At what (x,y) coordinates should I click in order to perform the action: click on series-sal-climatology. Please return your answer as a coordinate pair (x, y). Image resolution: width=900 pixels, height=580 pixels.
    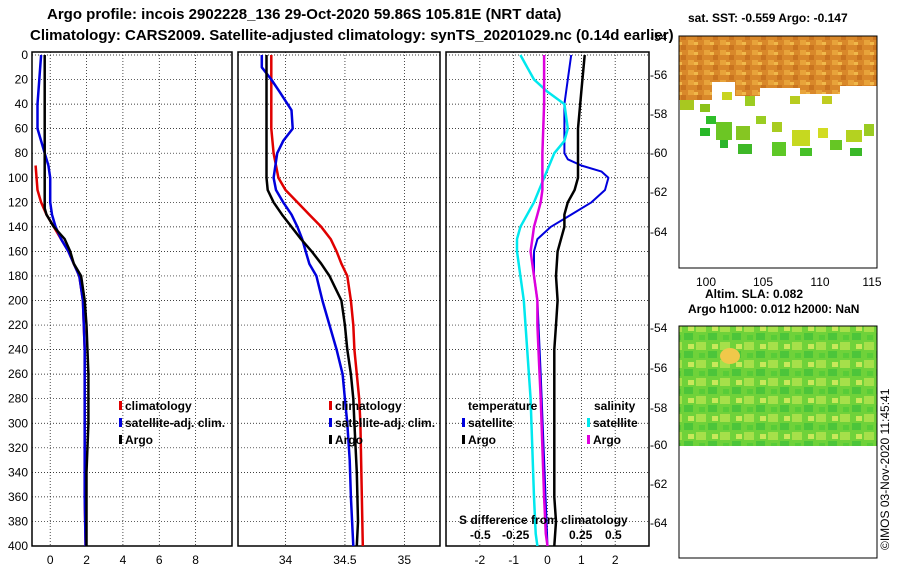
    Looking at the image, I should click on (317, 300).